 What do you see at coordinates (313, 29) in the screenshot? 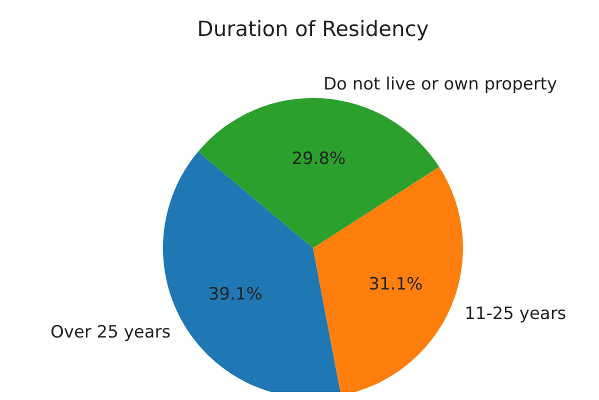
I see `chart-title: Duration of Residency` at bounding box center [313, 29].